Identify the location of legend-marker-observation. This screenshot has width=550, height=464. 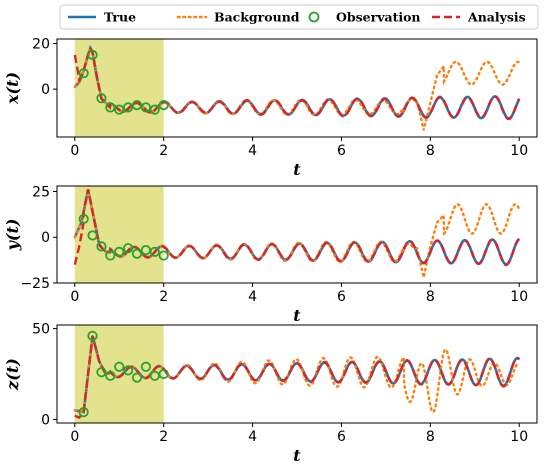
(314, 17).